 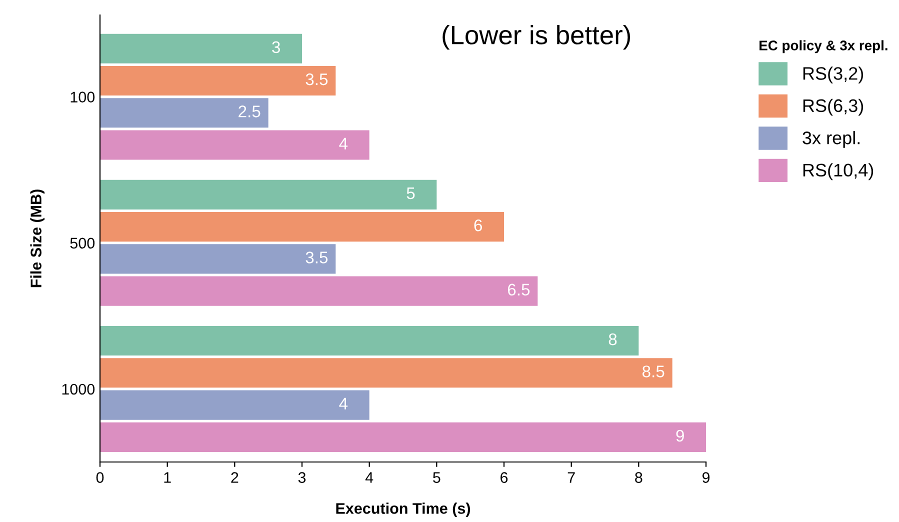 I want to click on y-axis-title: File Size (MB), so click(x=37, y=239).